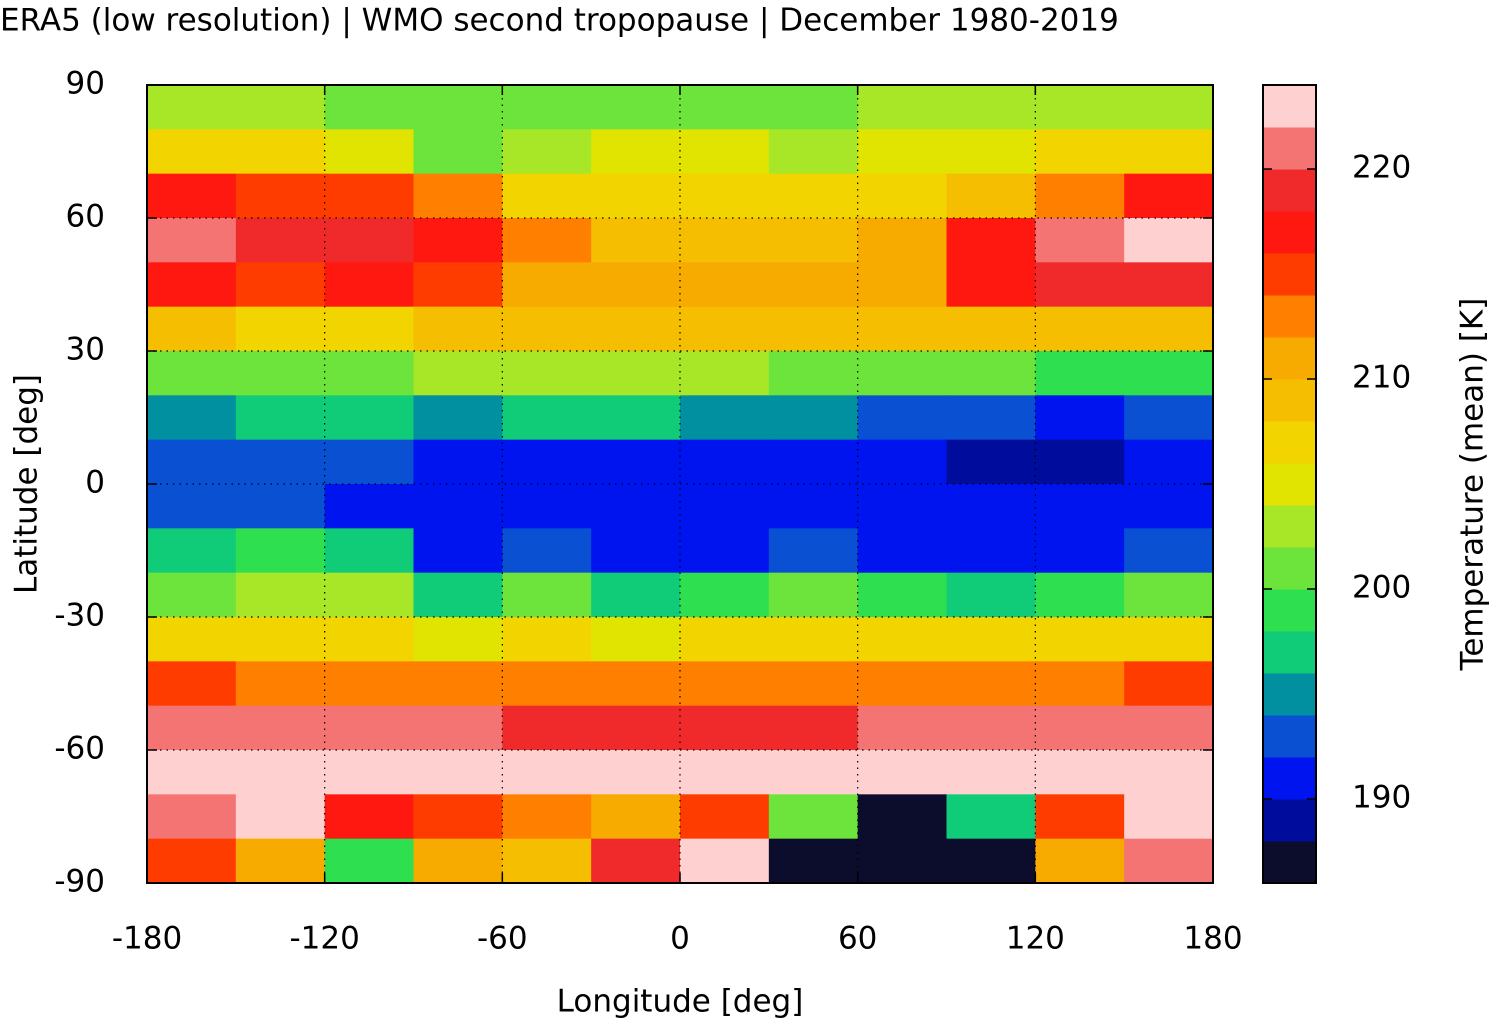  I want to click on y-tick-label: 0, so click(95, 483).